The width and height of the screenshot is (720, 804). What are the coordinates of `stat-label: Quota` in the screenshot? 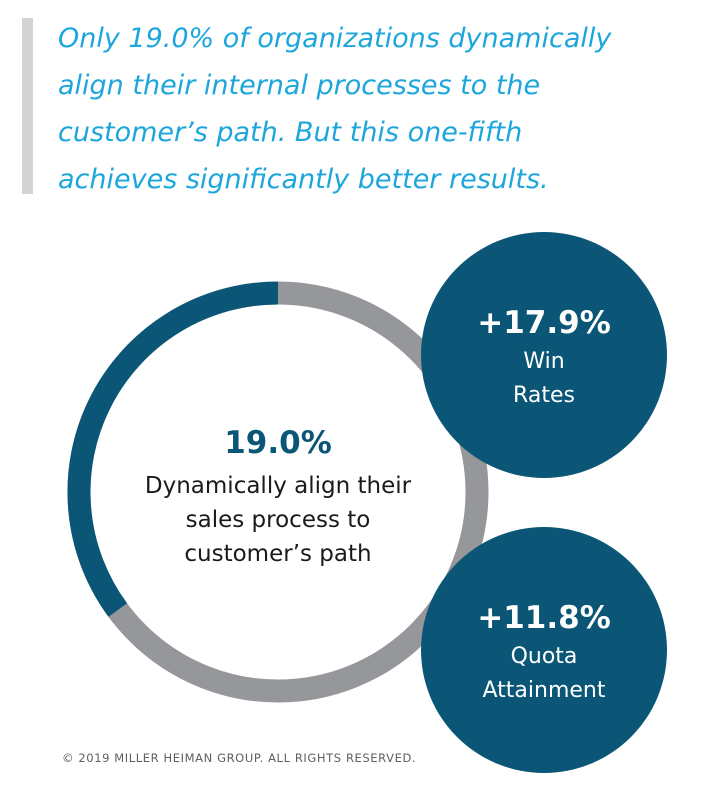 It's located at (544, 656).